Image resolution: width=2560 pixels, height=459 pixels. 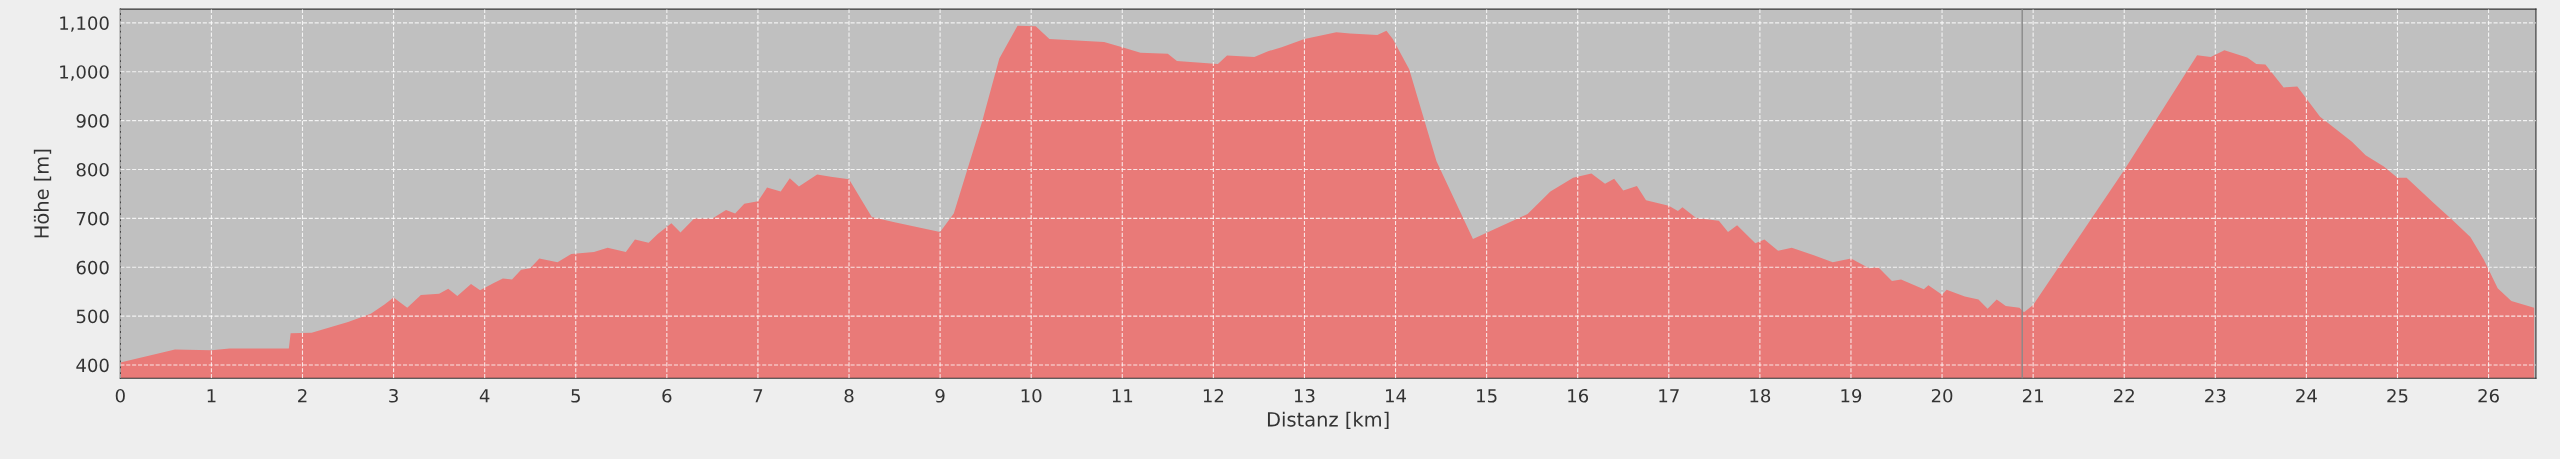 What do you see at coordinates (1578, 395) in the screenshot?
I see `x-tick-label: 16` at bounding box center [1578, 395].